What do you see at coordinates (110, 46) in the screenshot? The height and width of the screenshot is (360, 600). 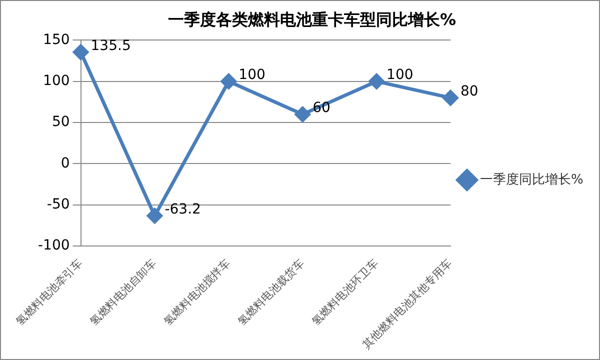 I see `data-label: 135.5` at bounding box center [110, 46].